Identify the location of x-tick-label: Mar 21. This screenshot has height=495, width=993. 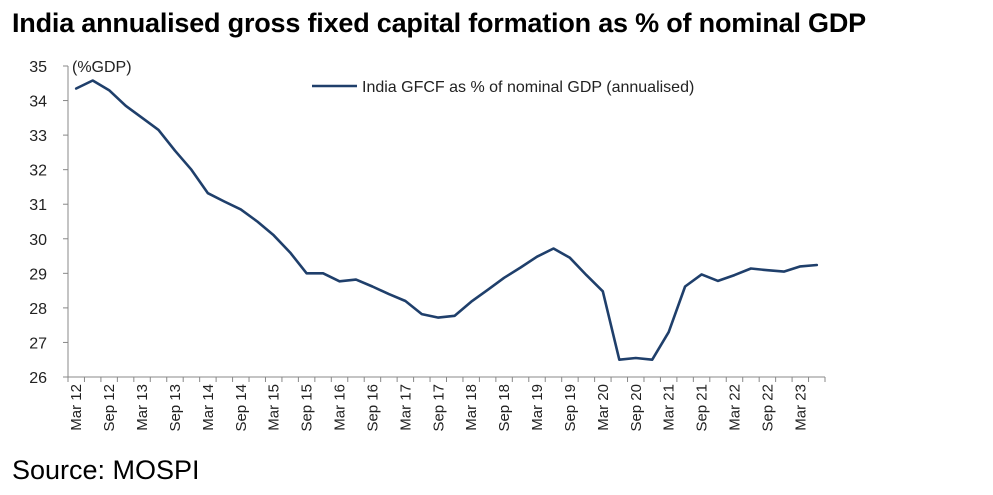
(669, 407).